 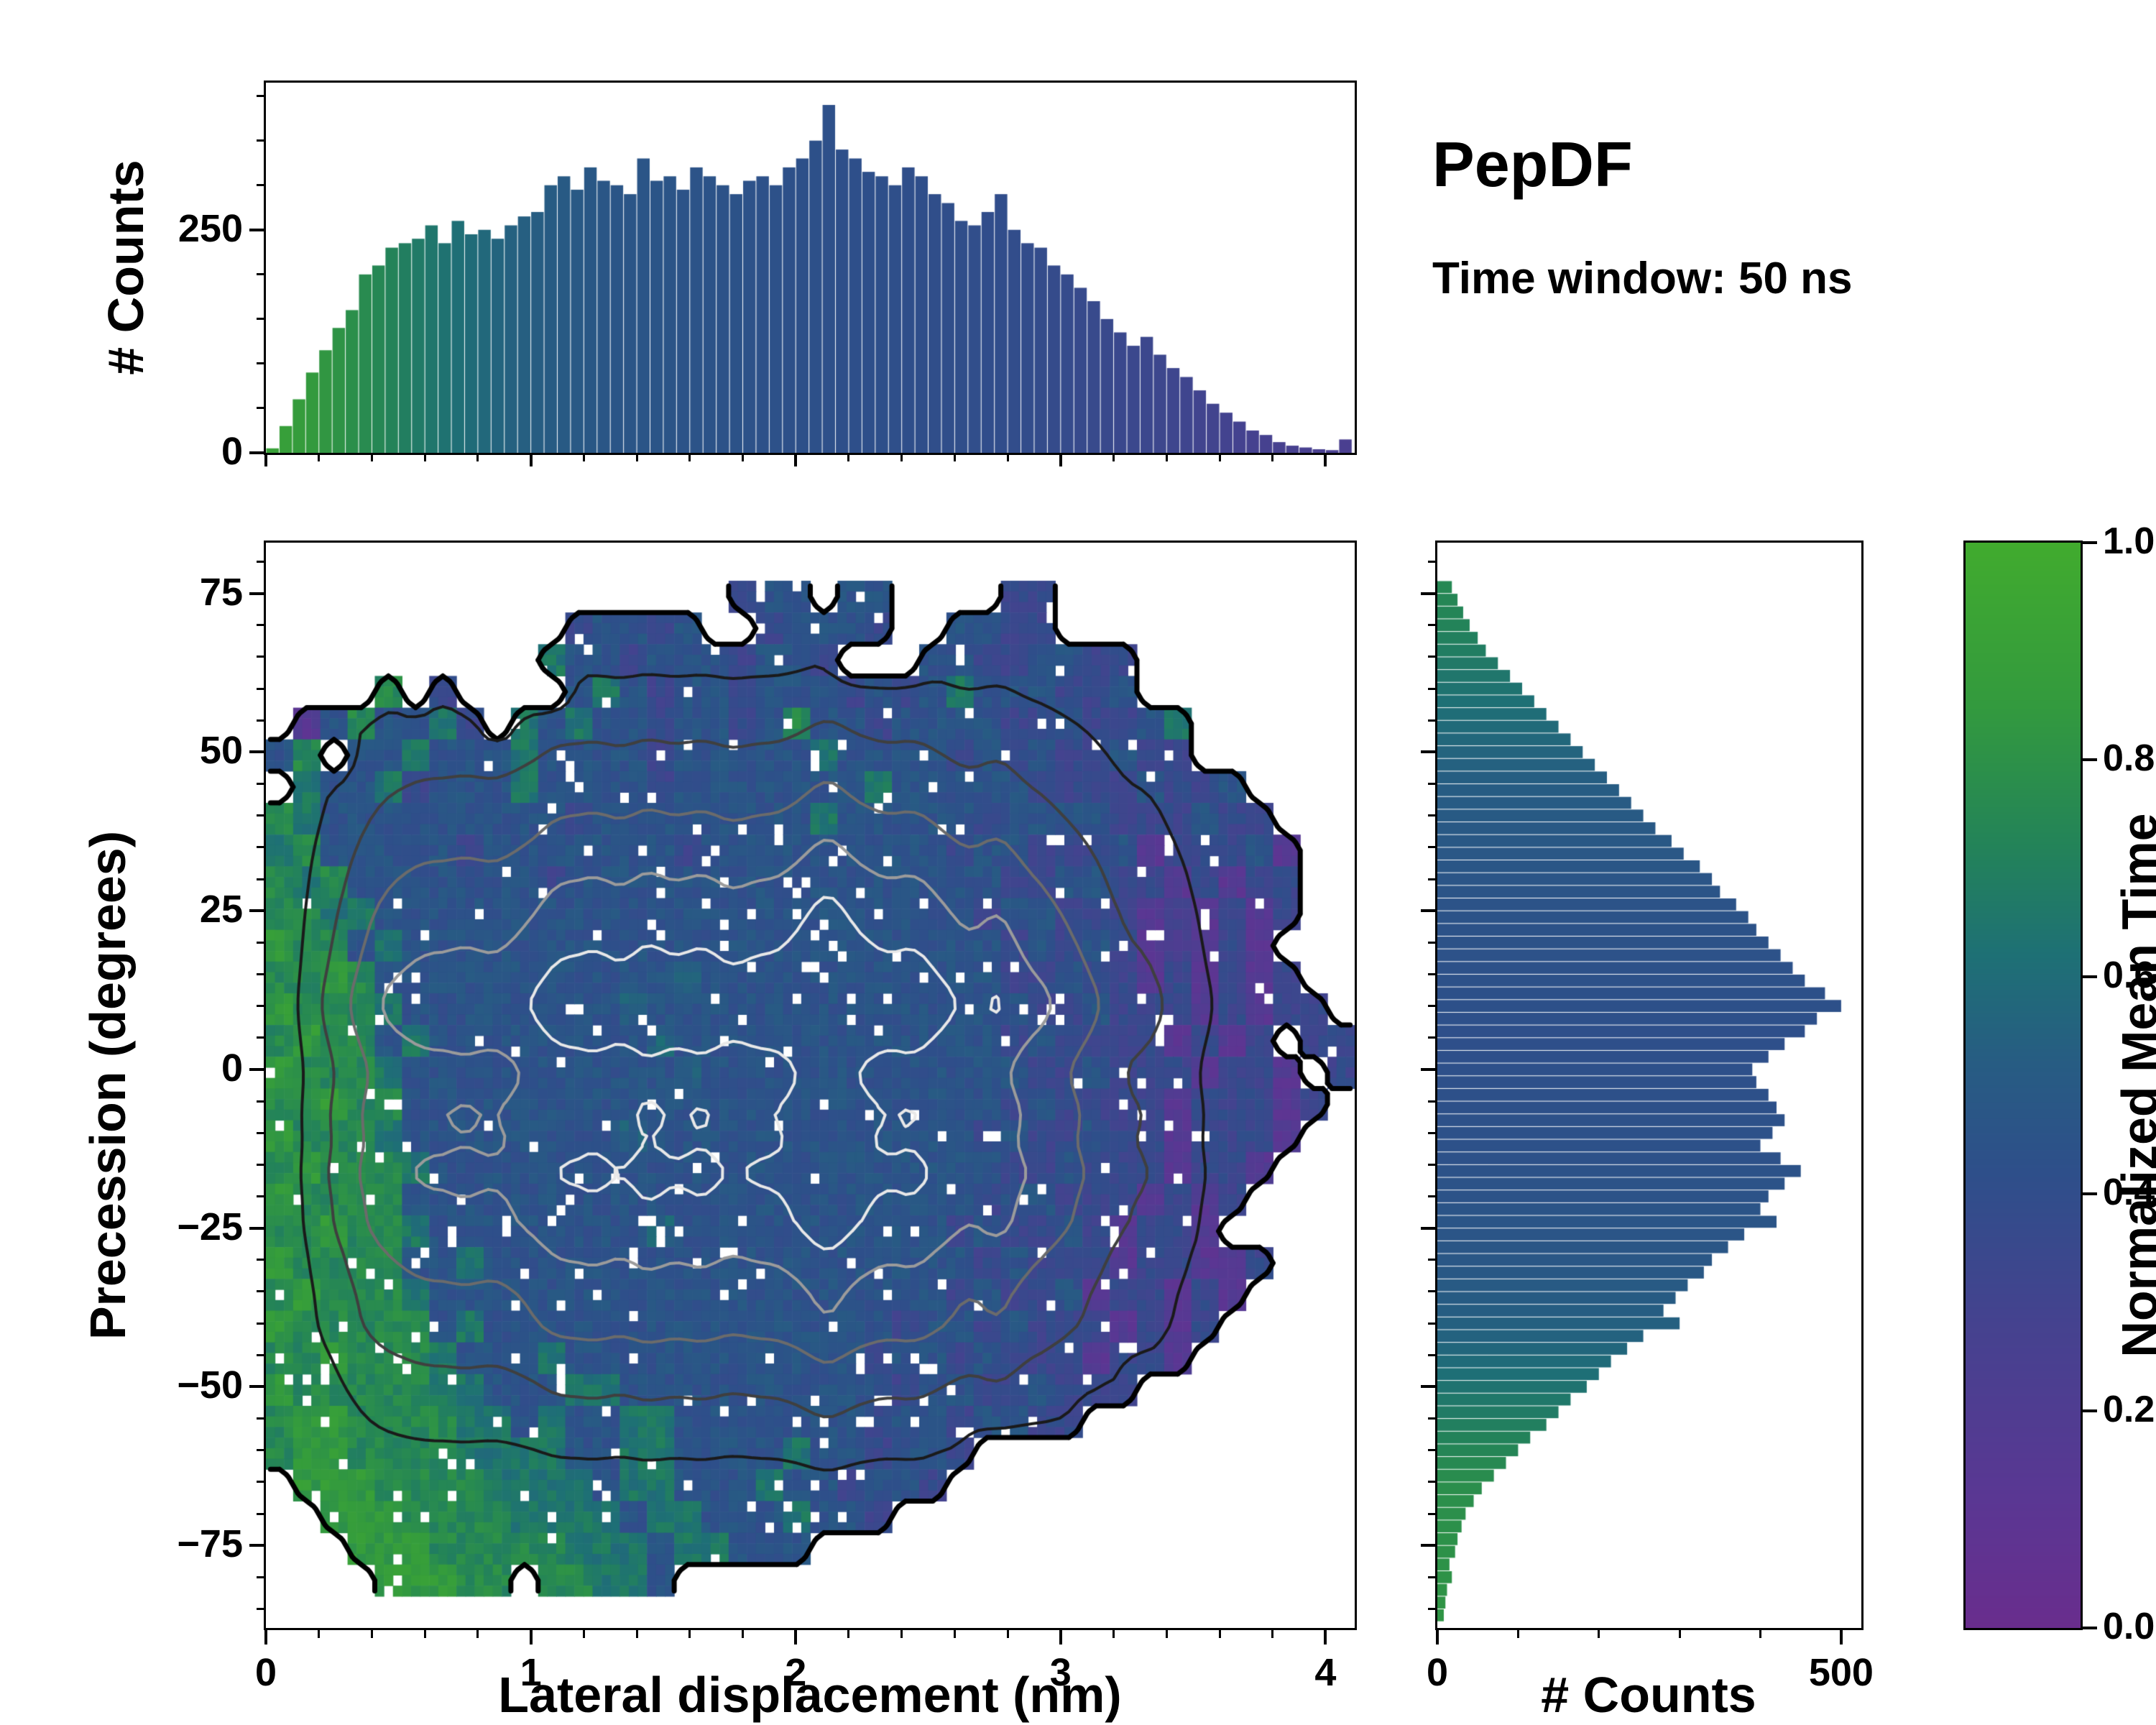 What do you see at coordinates (221, 910) in the screenshot?
I see `tick-label: 25` at bounding box center [221, 910].